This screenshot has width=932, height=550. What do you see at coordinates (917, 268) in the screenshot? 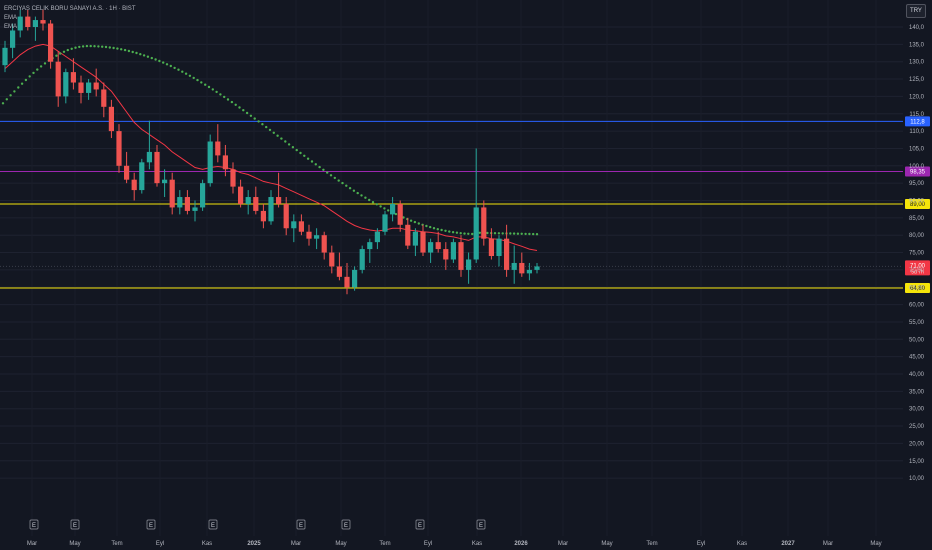
I see `current-price-tag` at bounding box center [917, 268].